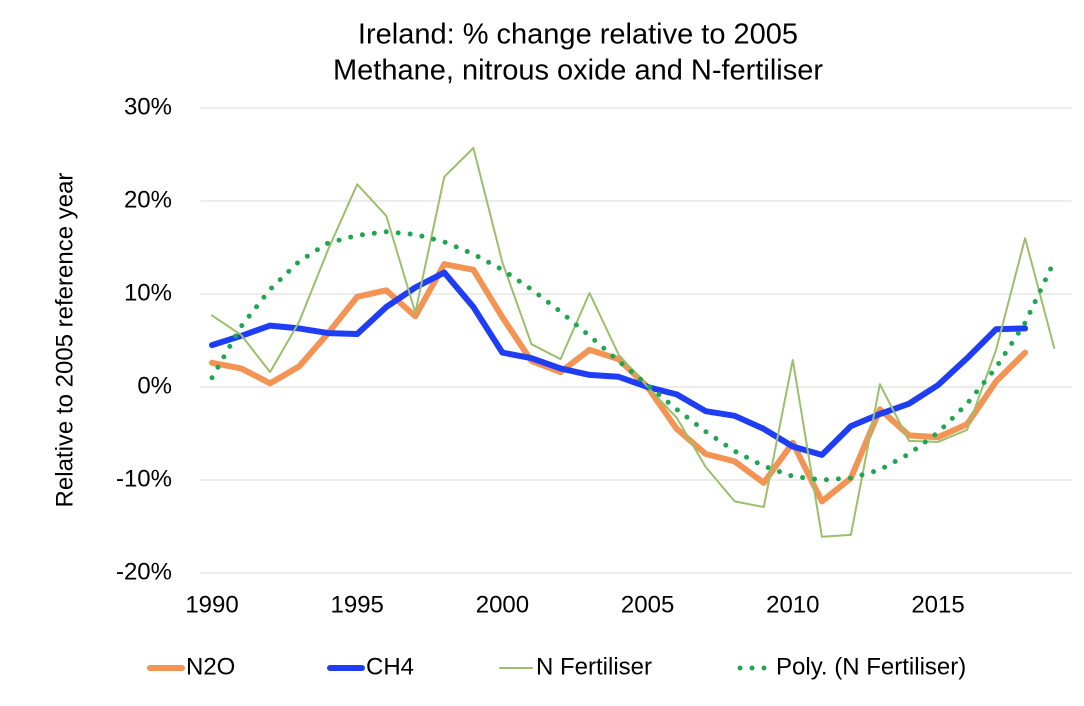 This screenshot has height=706, width=1084. What do you see at coordinates (148, 199) in the screenshot?
I see `y-tick-label: 20%` at bounding box center [148, 199].